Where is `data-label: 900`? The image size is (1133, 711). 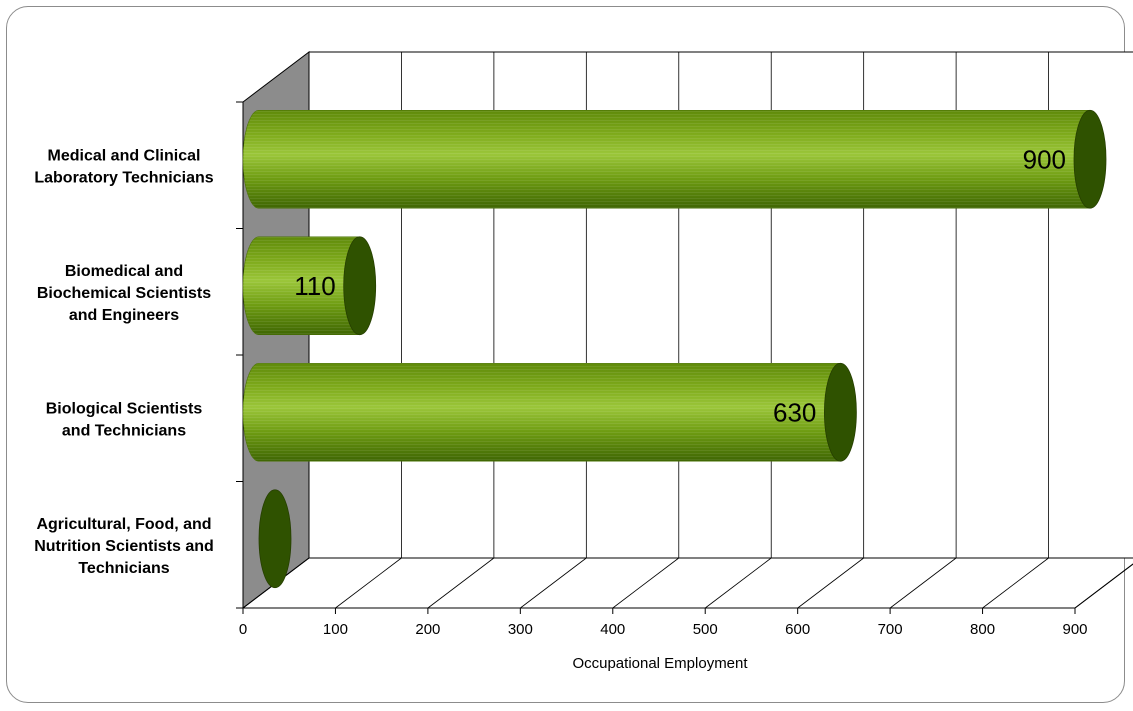 data-label: 900 is located at coordinates (1044, 159).